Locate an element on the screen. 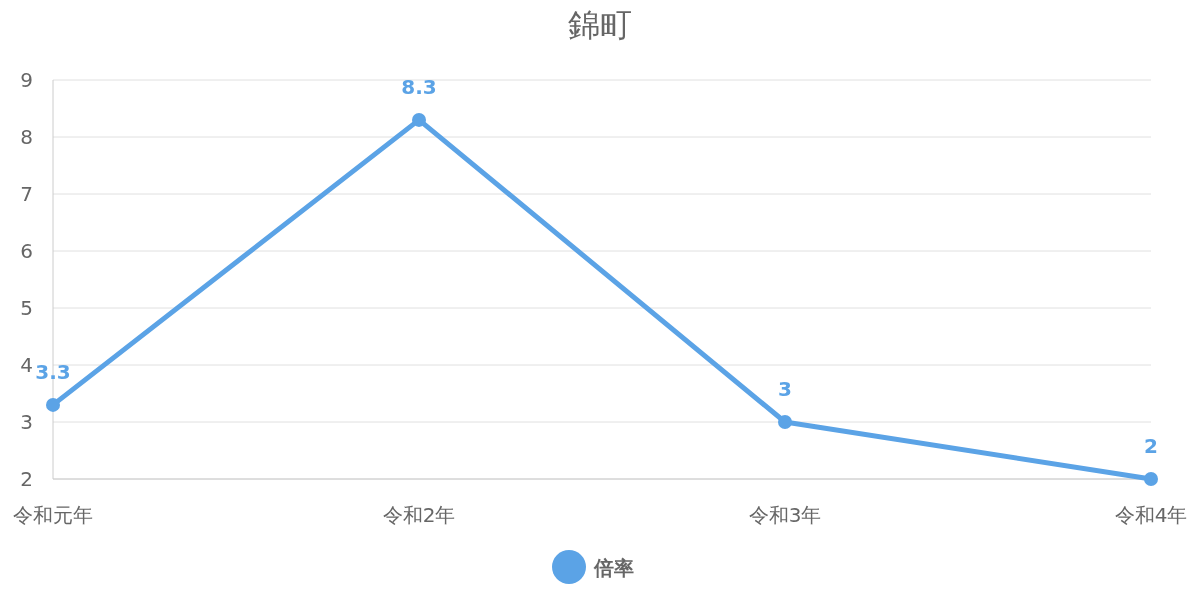  legend: 倍率 is located at coordinates (593, 567).